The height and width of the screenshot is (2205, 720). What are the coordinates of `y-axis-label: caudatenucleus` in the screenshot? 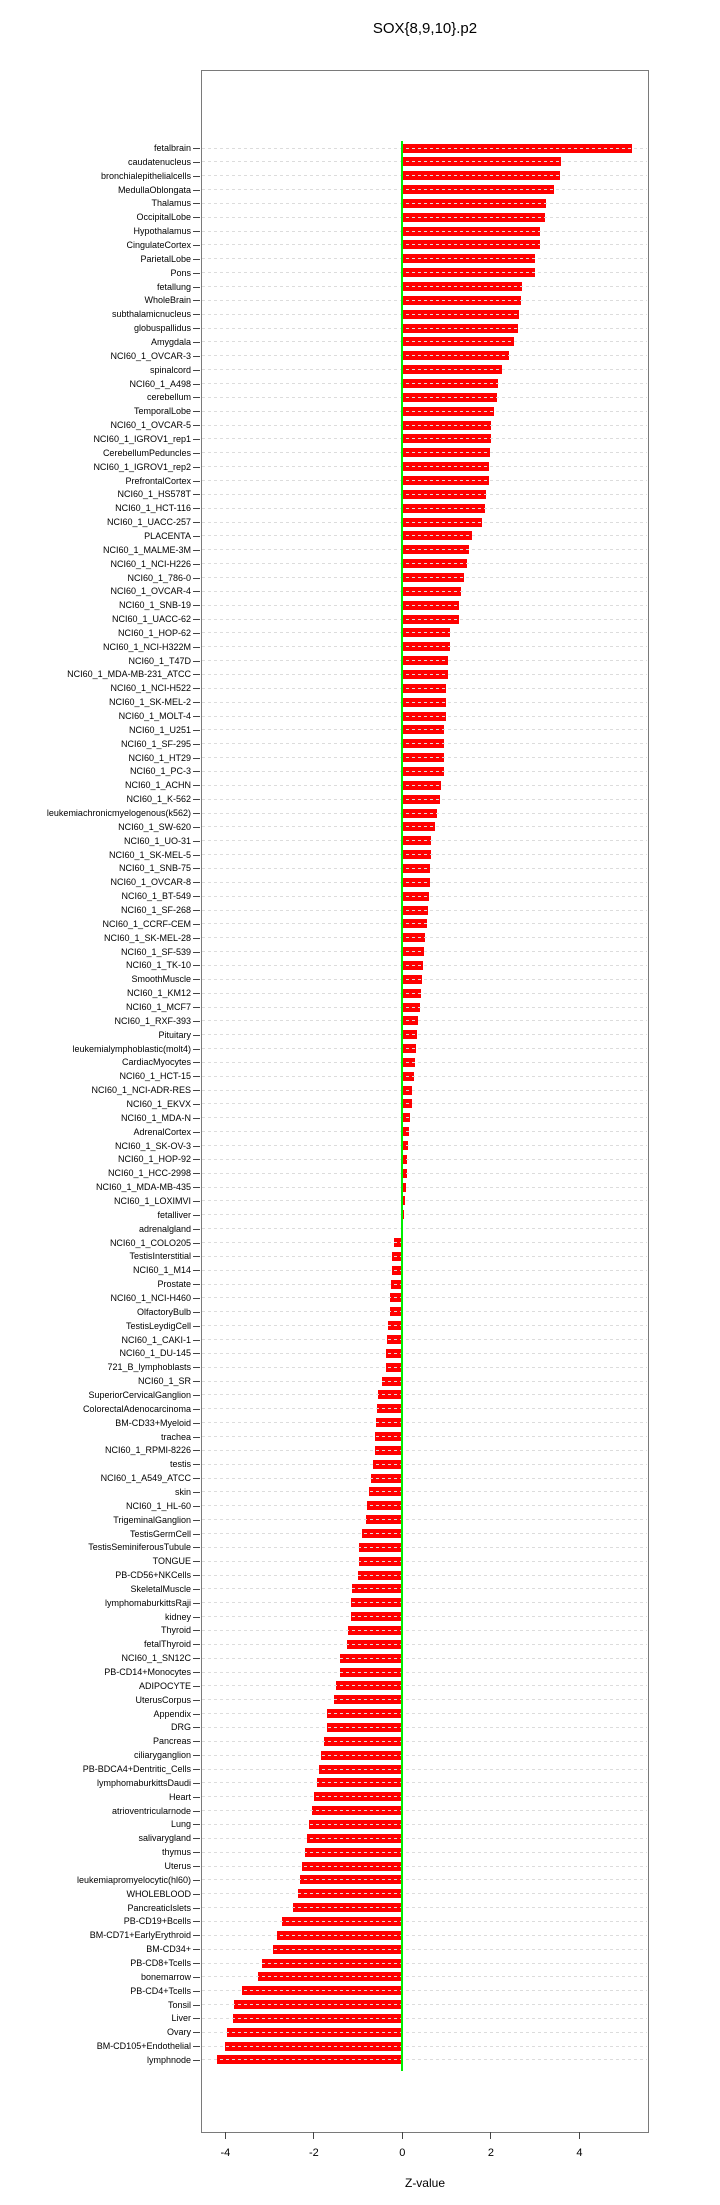 It's located at (159, 161).